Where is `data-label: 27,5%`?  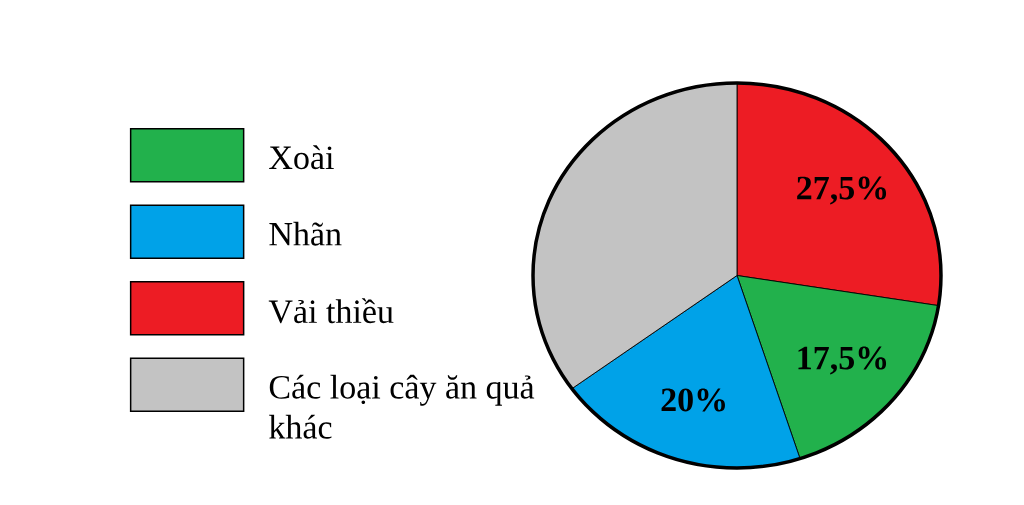
data-label: 27,5% is located at coordinates (842, 190).